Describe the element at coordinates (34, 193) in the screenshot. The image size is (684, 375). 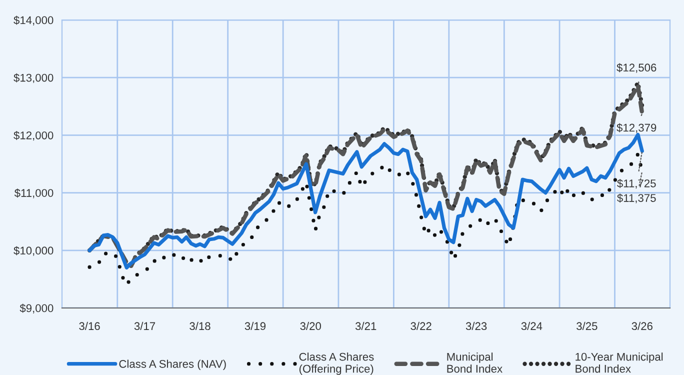
I see `y-tick-label: $11,000` at that location.